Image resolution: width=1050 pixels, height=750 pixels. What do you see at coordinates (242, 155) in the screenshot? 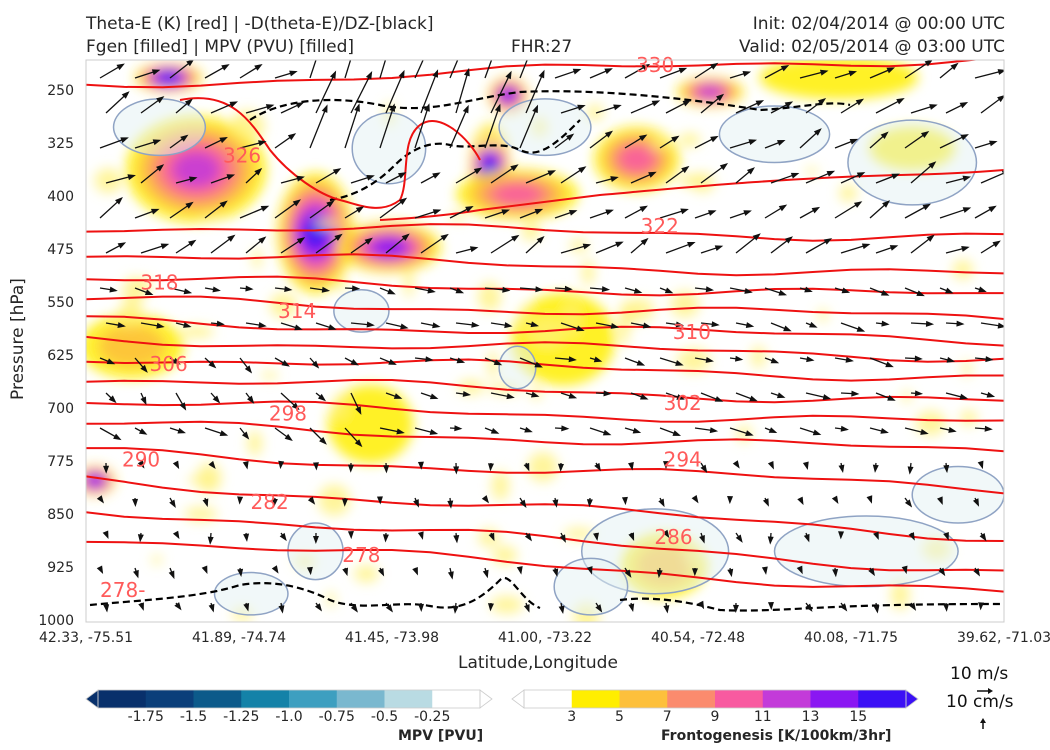
I see `theta-e-label: 326` at bounding box center [242, 155].